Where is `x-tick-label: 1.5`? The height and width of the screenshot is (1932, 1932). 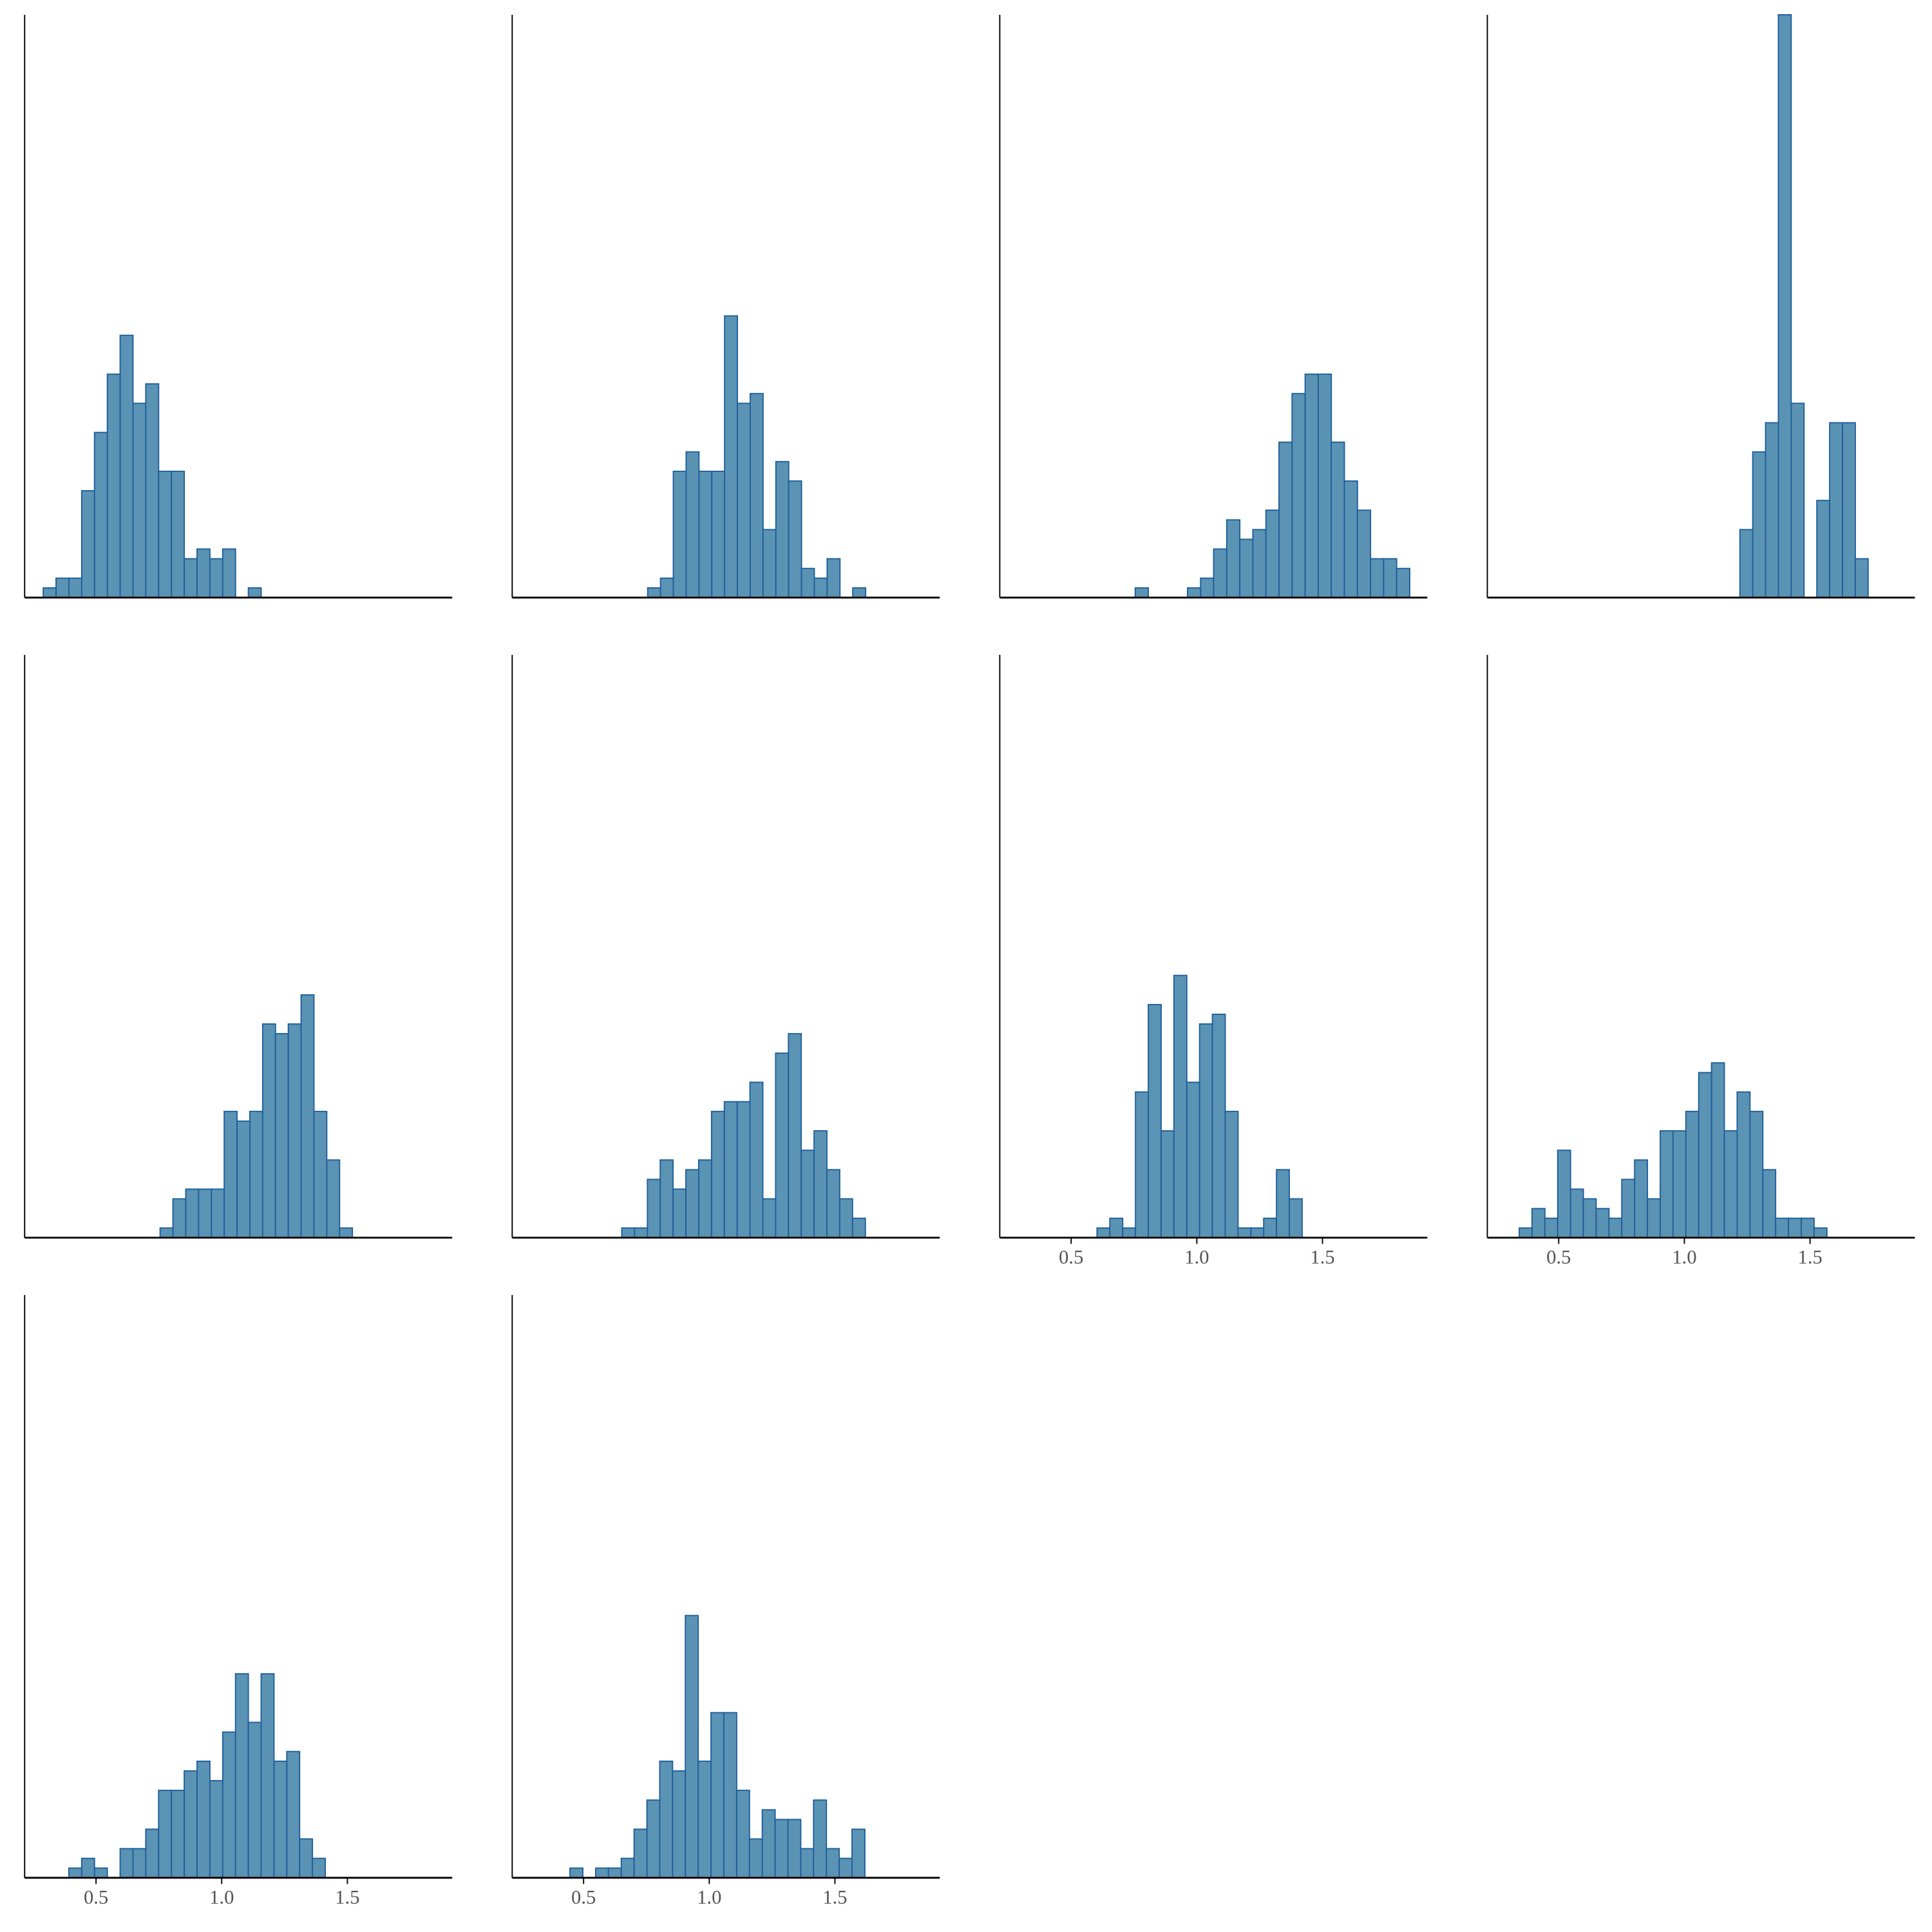 x-tick-label: 1.5 is located at coordinates (1322, 1257).